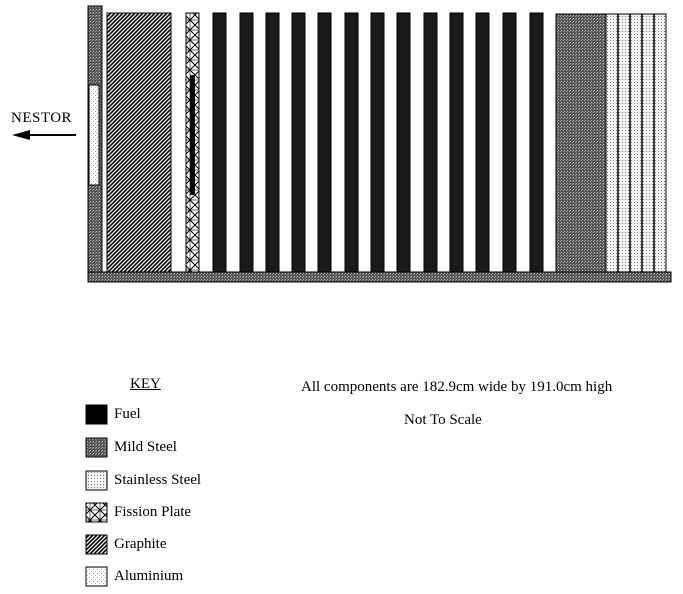 The image size is (683, 594). I want to click on legend-label-stainless-steel: Stainless Steel, so click(158, 480).